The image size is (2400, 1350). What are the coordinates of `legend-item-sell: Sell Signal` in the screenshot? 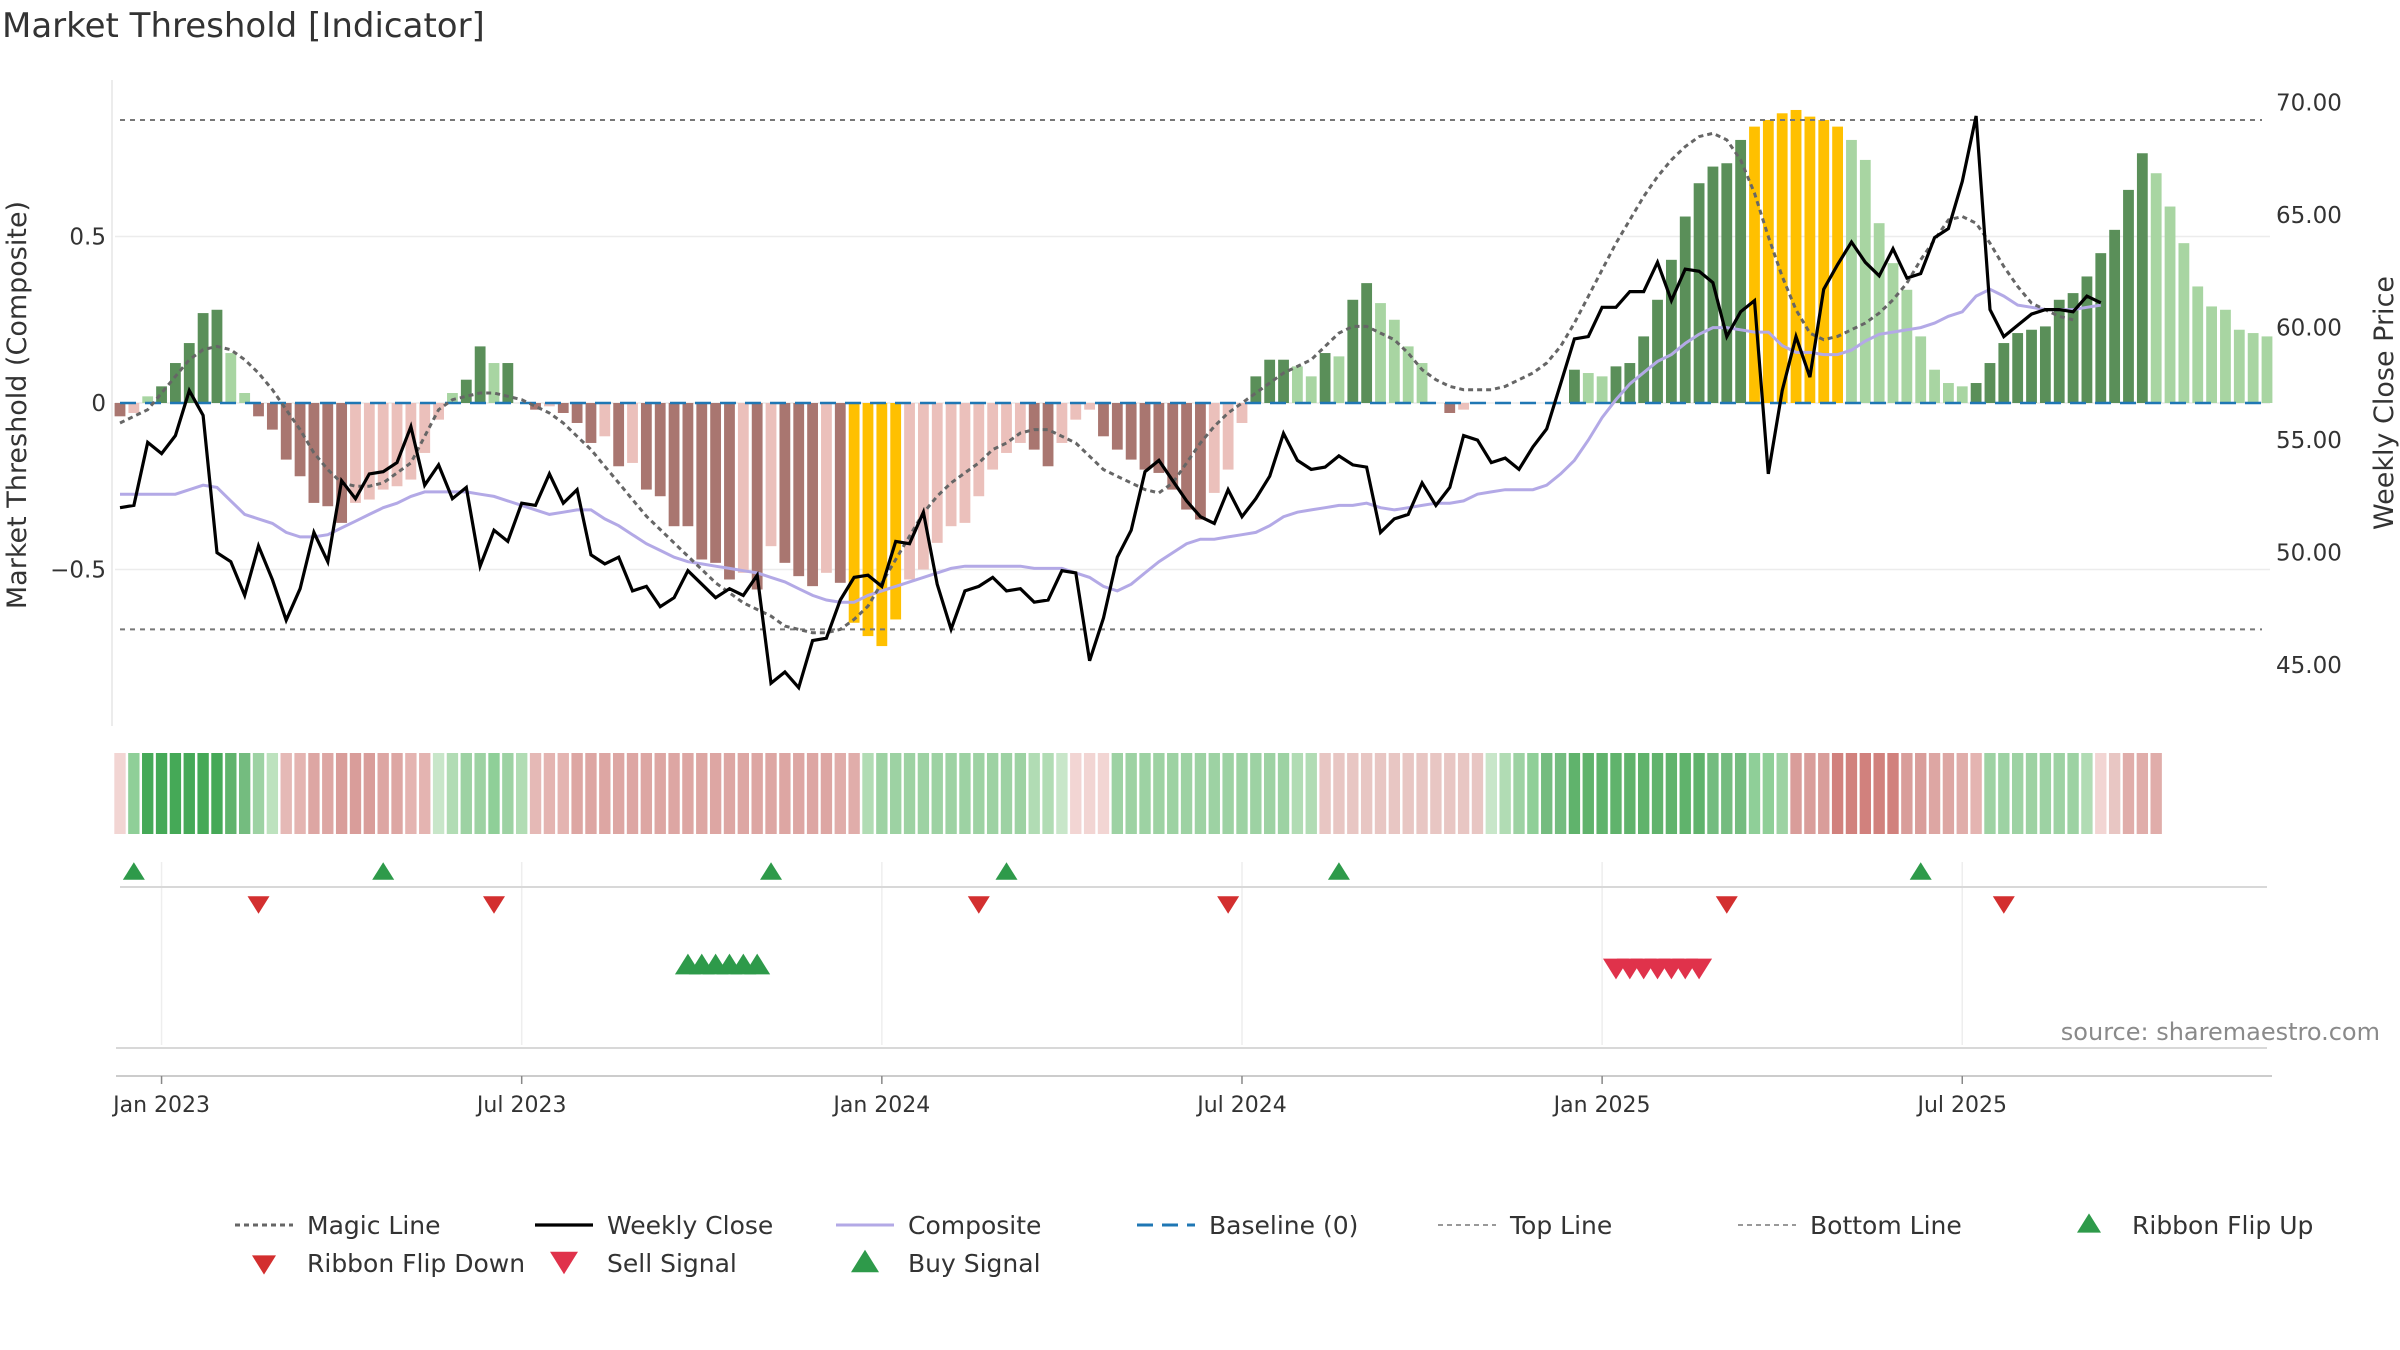 It's located at (643, 1263).